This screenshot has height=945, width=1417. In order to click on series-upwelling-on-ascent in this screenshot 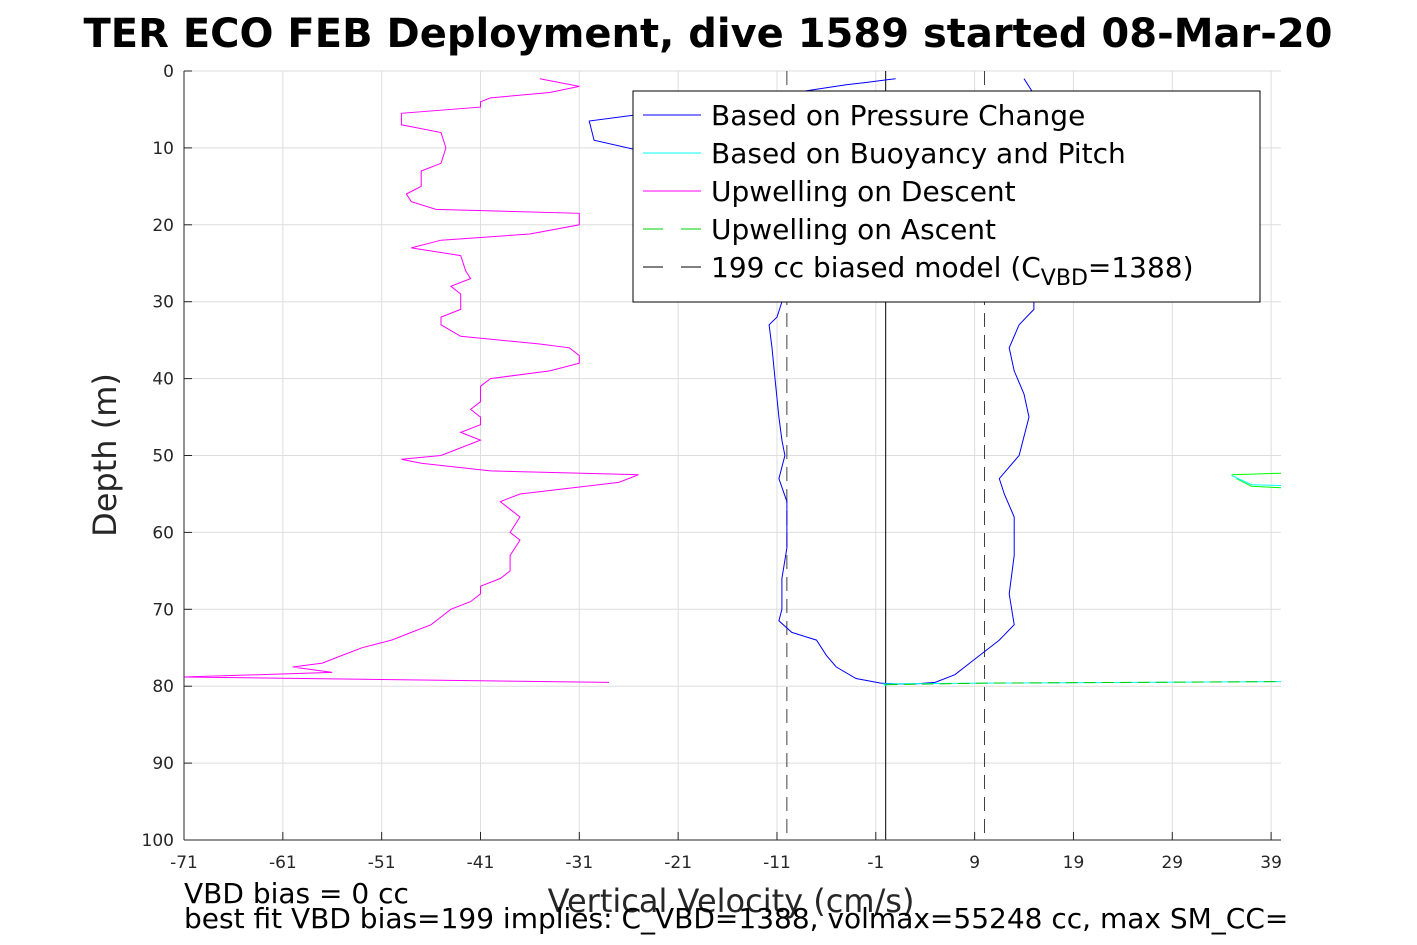, I will do `click(1083, 683)`.